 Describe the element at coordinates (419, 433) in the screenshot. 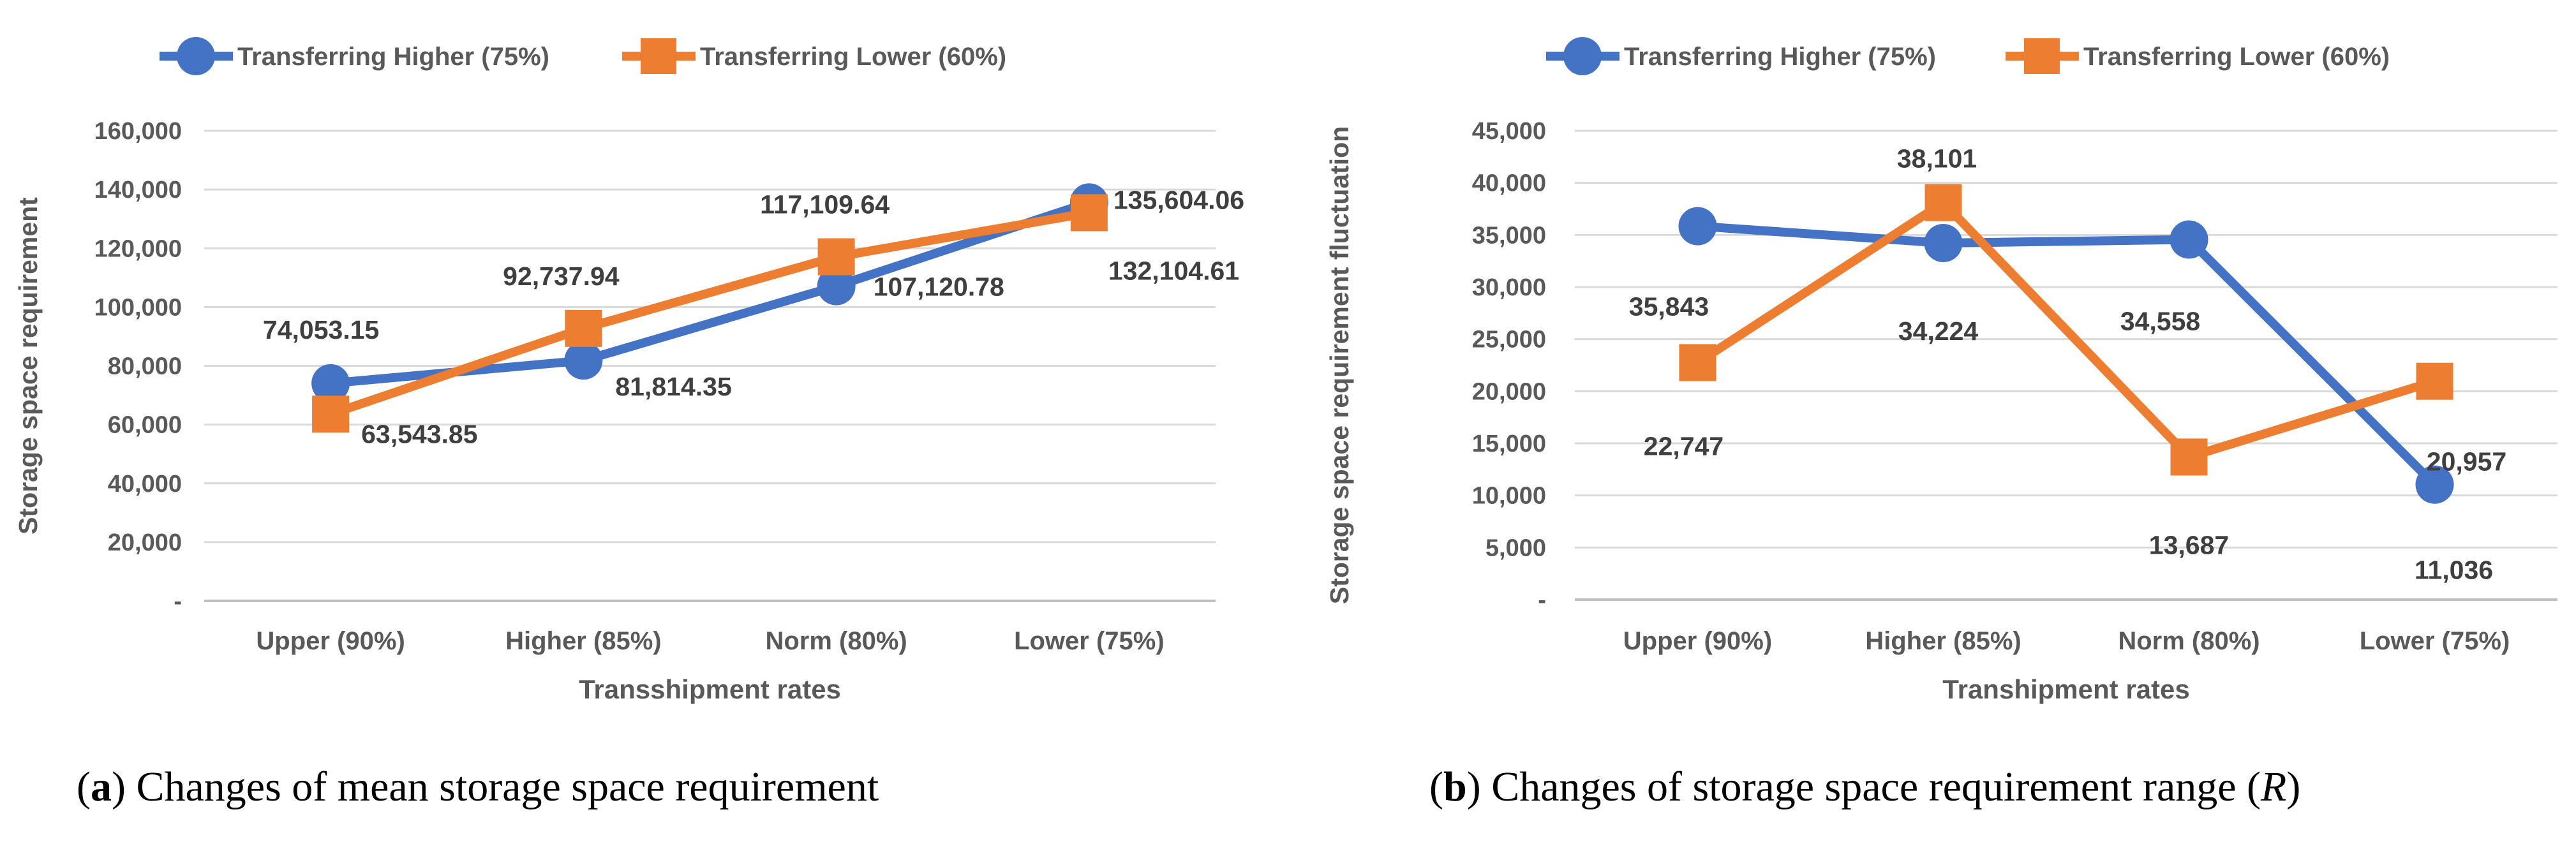

I see `data-label: 63,543.85` at that location.